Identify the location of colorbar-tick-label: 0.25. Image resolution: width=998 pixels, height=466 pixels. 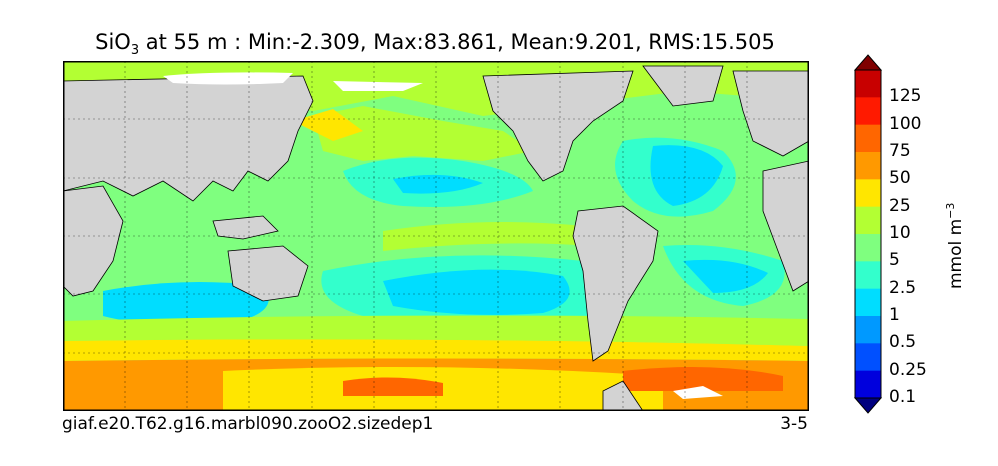
(908, 369).